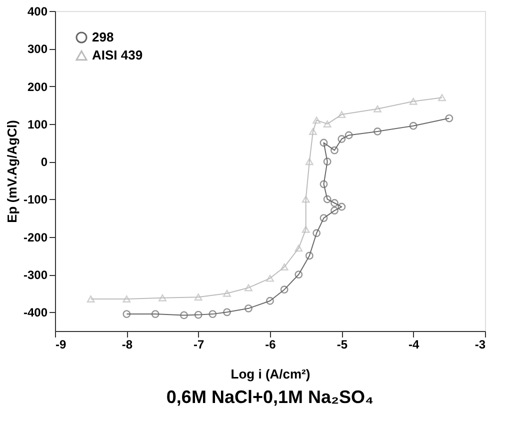 This screenshot has height=441, width=522. I want to click on legend-label: 298, so click(103, 37).